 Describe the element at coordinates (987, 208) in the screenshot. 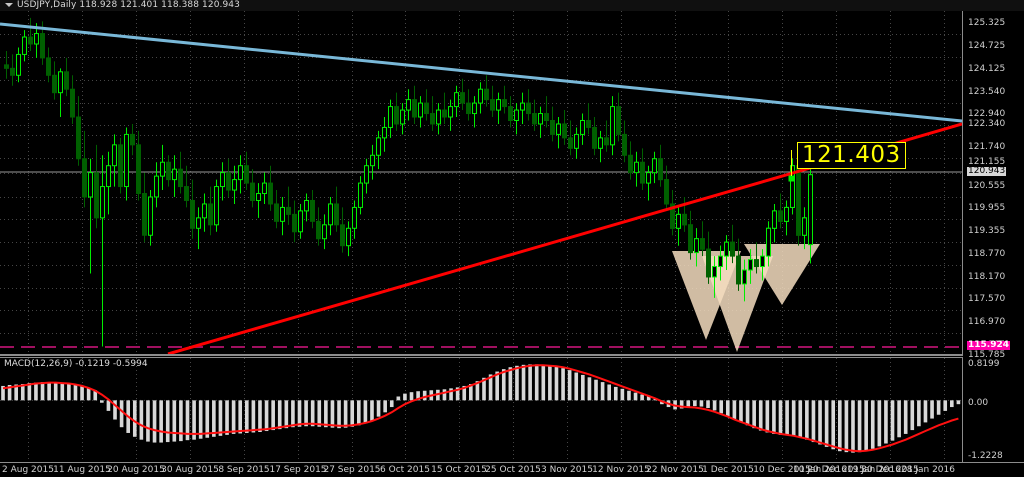

I see `price-axis-label: 119.955` at that location.